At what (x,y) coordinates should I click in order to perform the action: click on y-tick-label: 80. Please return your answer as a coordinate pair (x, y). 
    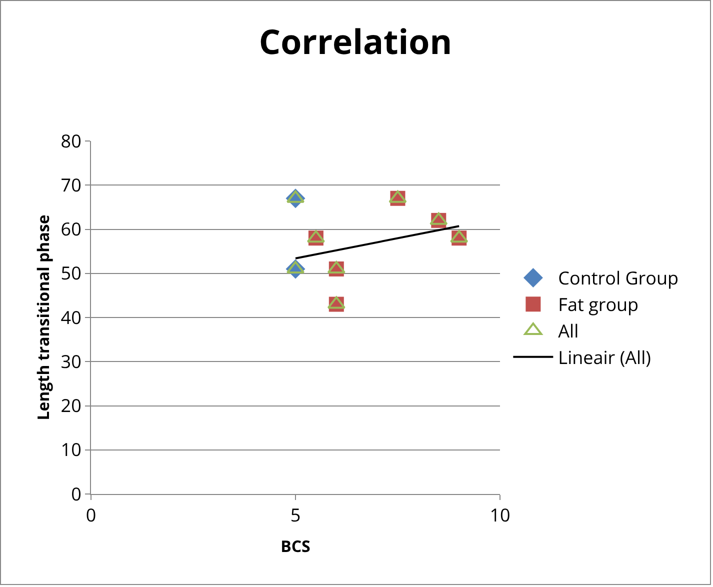
    Looking at the image, I should click on (71, 141).